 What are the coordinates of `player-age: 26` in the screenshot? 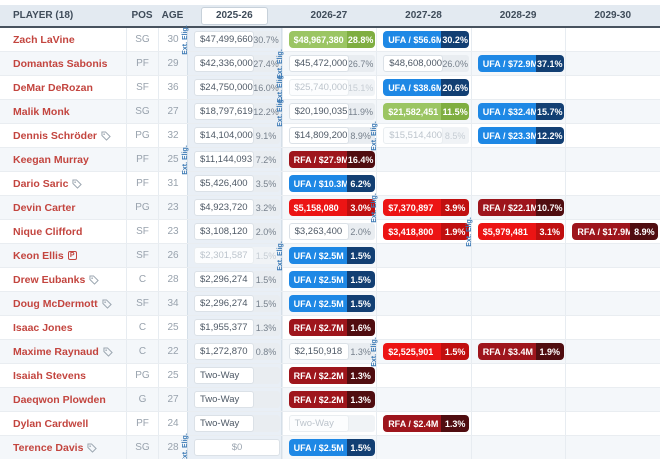 It's located at (172, 255).